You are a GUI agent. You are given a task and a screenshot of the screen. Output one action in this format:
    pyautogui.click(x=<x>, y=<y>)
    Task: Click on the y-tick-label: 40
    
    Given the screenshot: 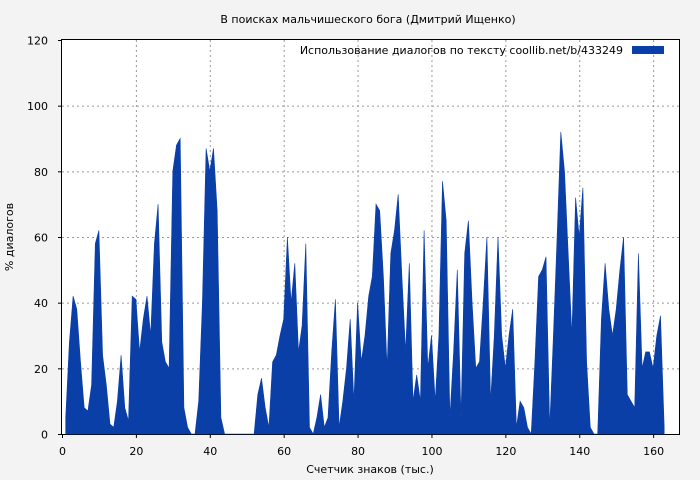 What is the action you would take?
    pyautogui.click(x=41, y=303)
    